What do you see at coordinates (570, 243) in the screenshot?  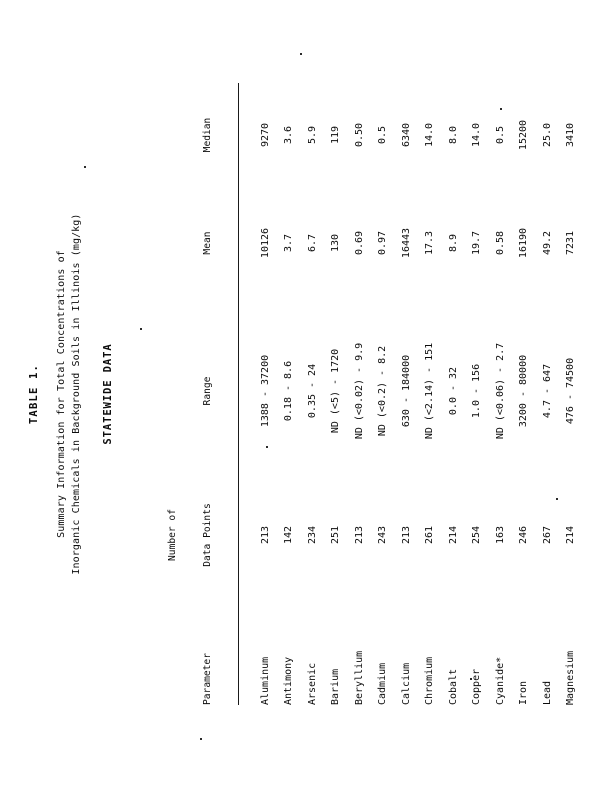 I see `cell-mean: 7231` at bounding box center [570, 243].